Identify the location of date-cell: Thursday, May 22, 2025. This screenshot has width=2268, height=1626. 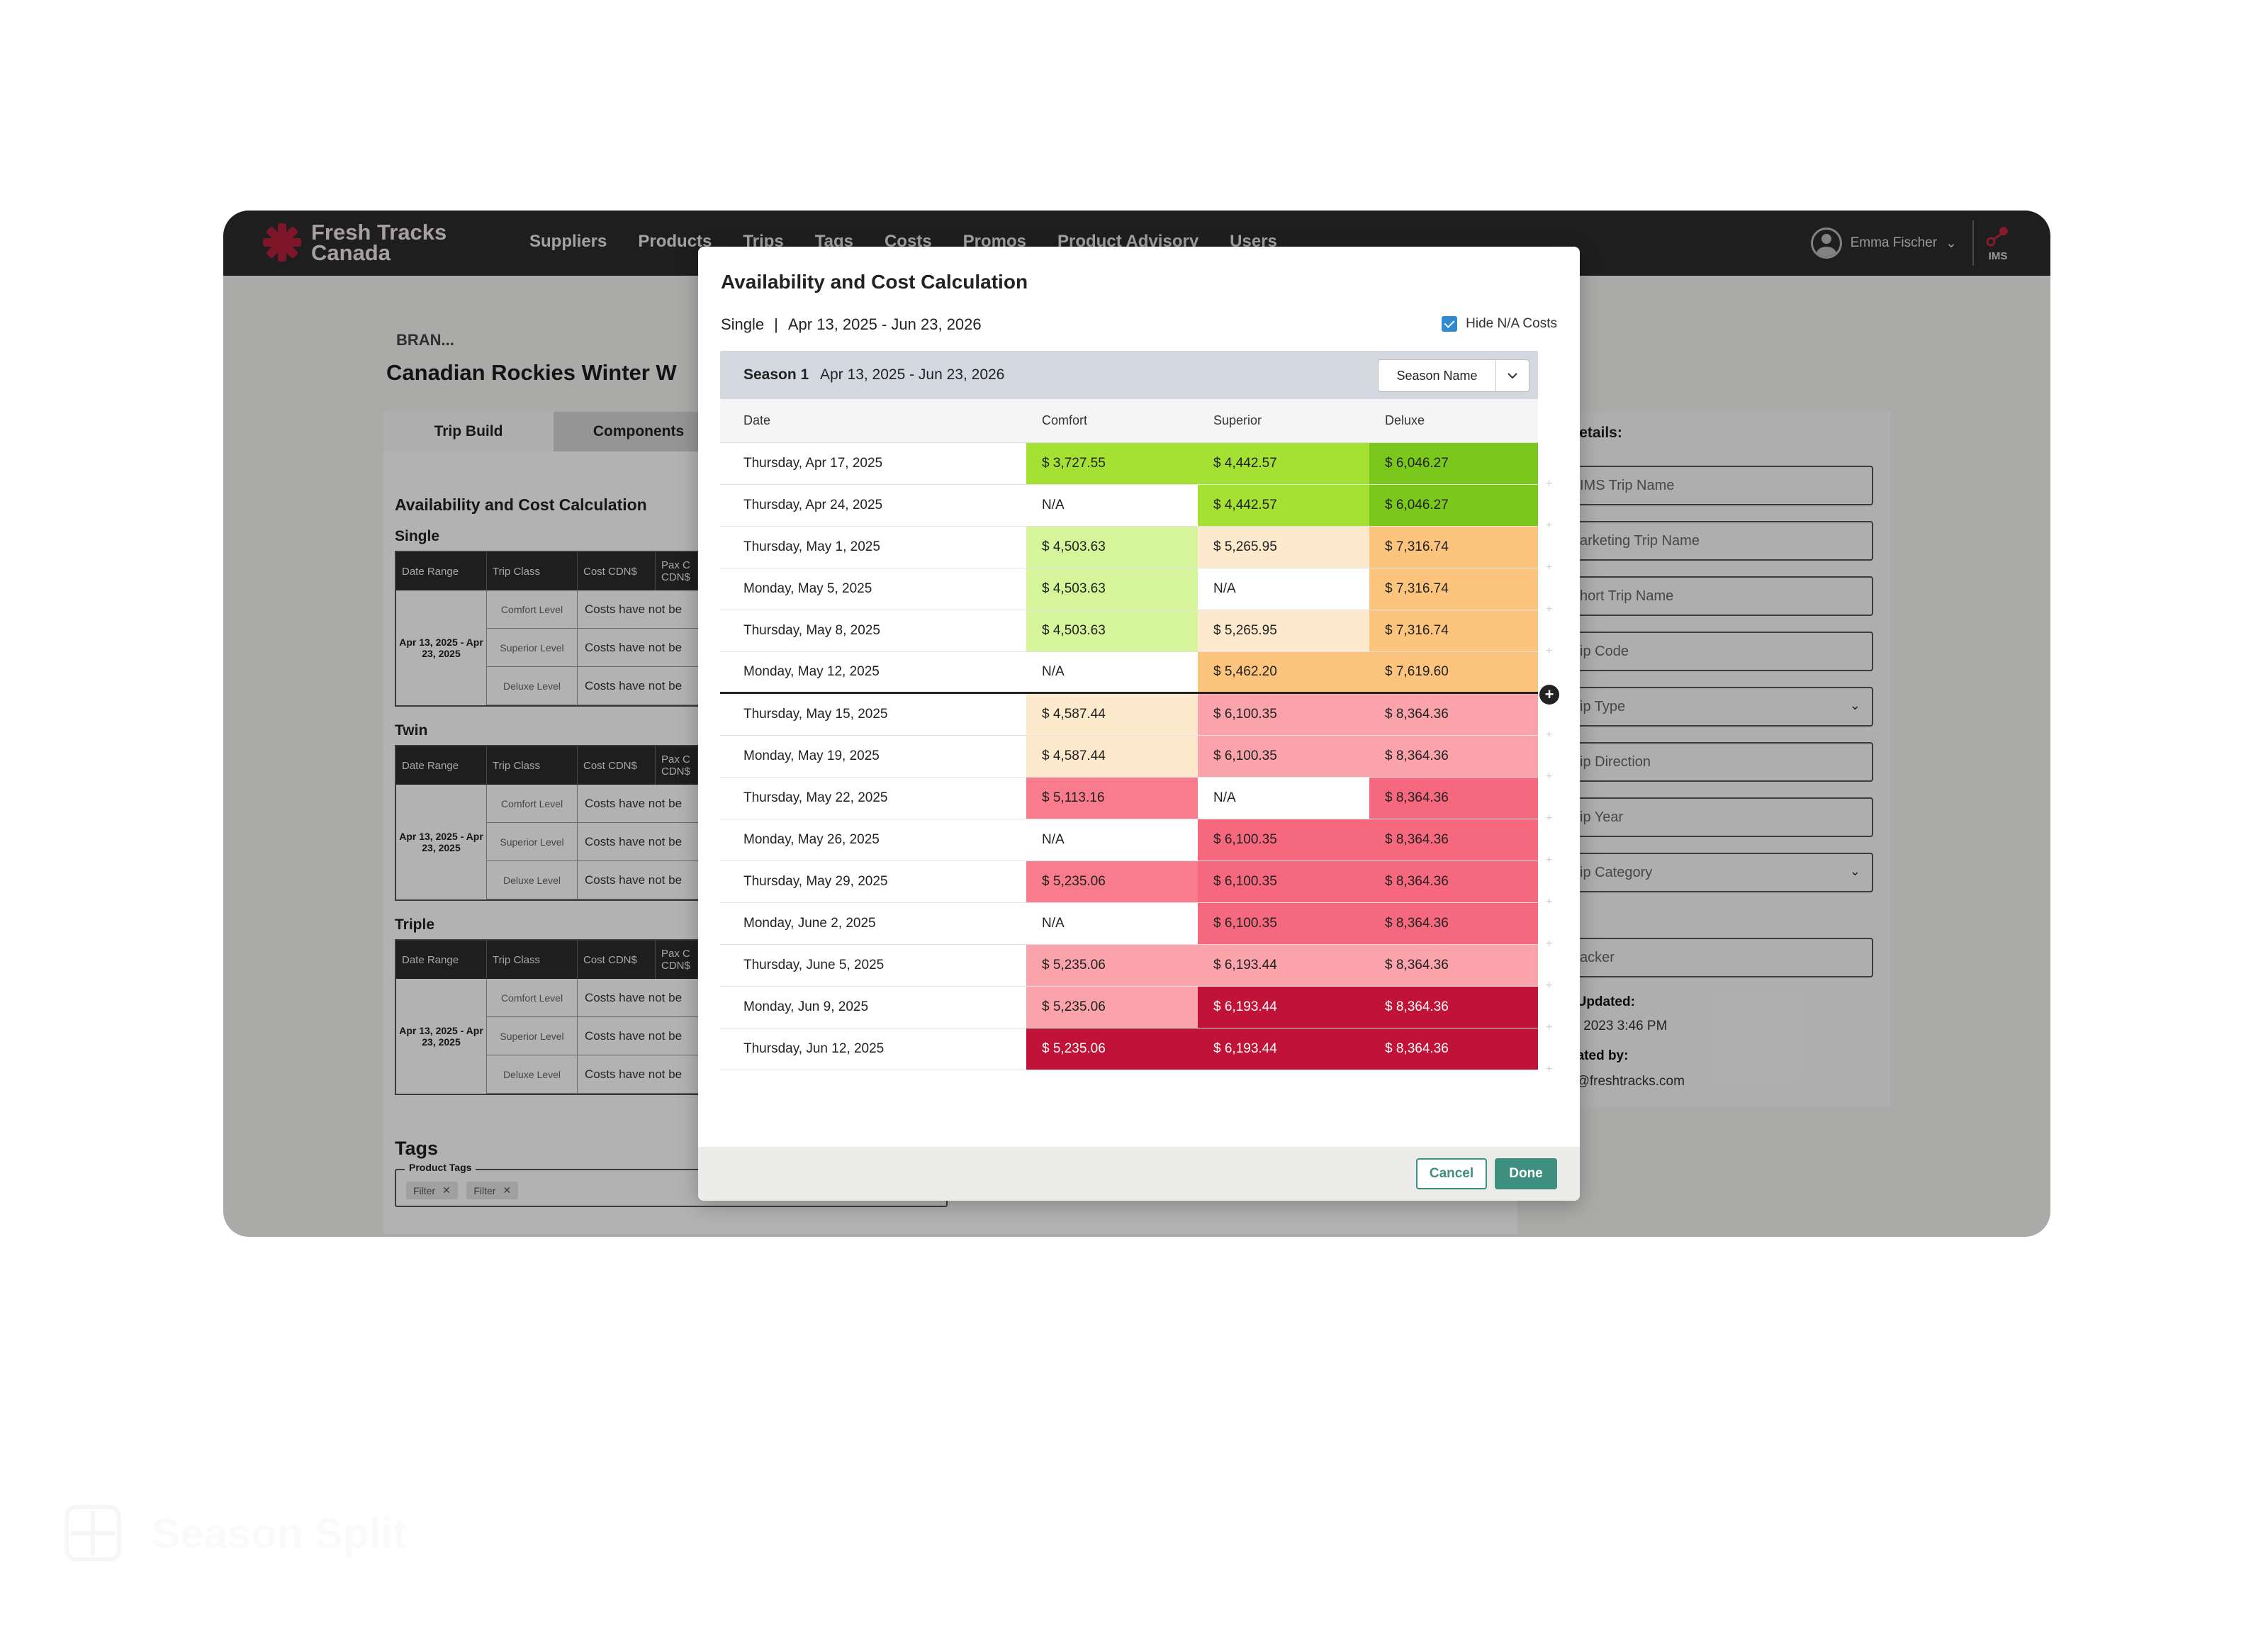
(815, 797).